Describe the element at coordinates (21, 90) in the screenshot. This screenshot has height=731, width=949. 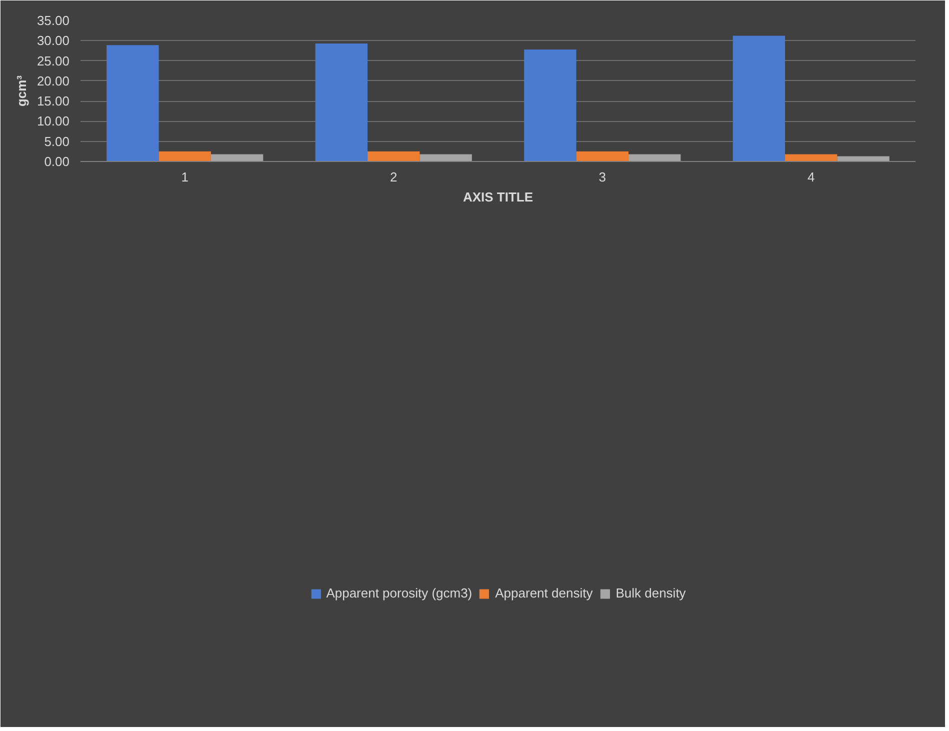
I see `y-axis-title: gcm³` at that location.